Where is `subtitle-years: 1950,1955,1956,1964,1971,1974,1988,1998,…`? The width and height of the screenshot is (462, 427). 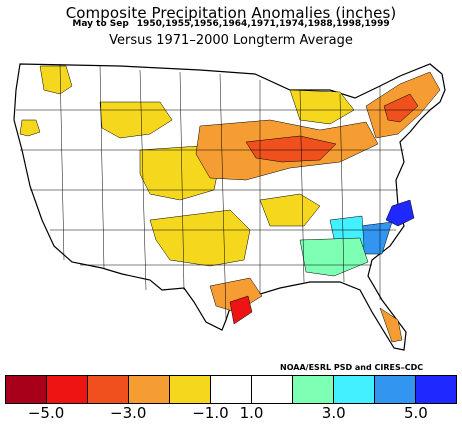 subtitle-years: 1950,1955,1956,1964,1971,1974,1988,1998,… is located at coordinates (263, 24).